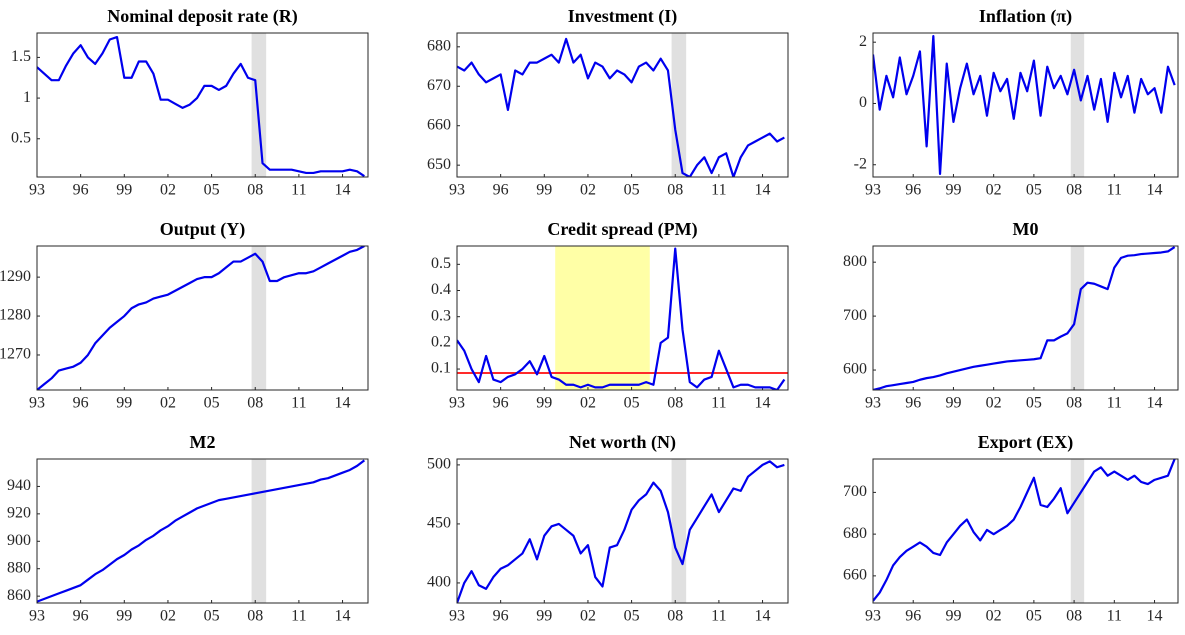  I want to click on y-tick-label: 1270, so click(15, 354).